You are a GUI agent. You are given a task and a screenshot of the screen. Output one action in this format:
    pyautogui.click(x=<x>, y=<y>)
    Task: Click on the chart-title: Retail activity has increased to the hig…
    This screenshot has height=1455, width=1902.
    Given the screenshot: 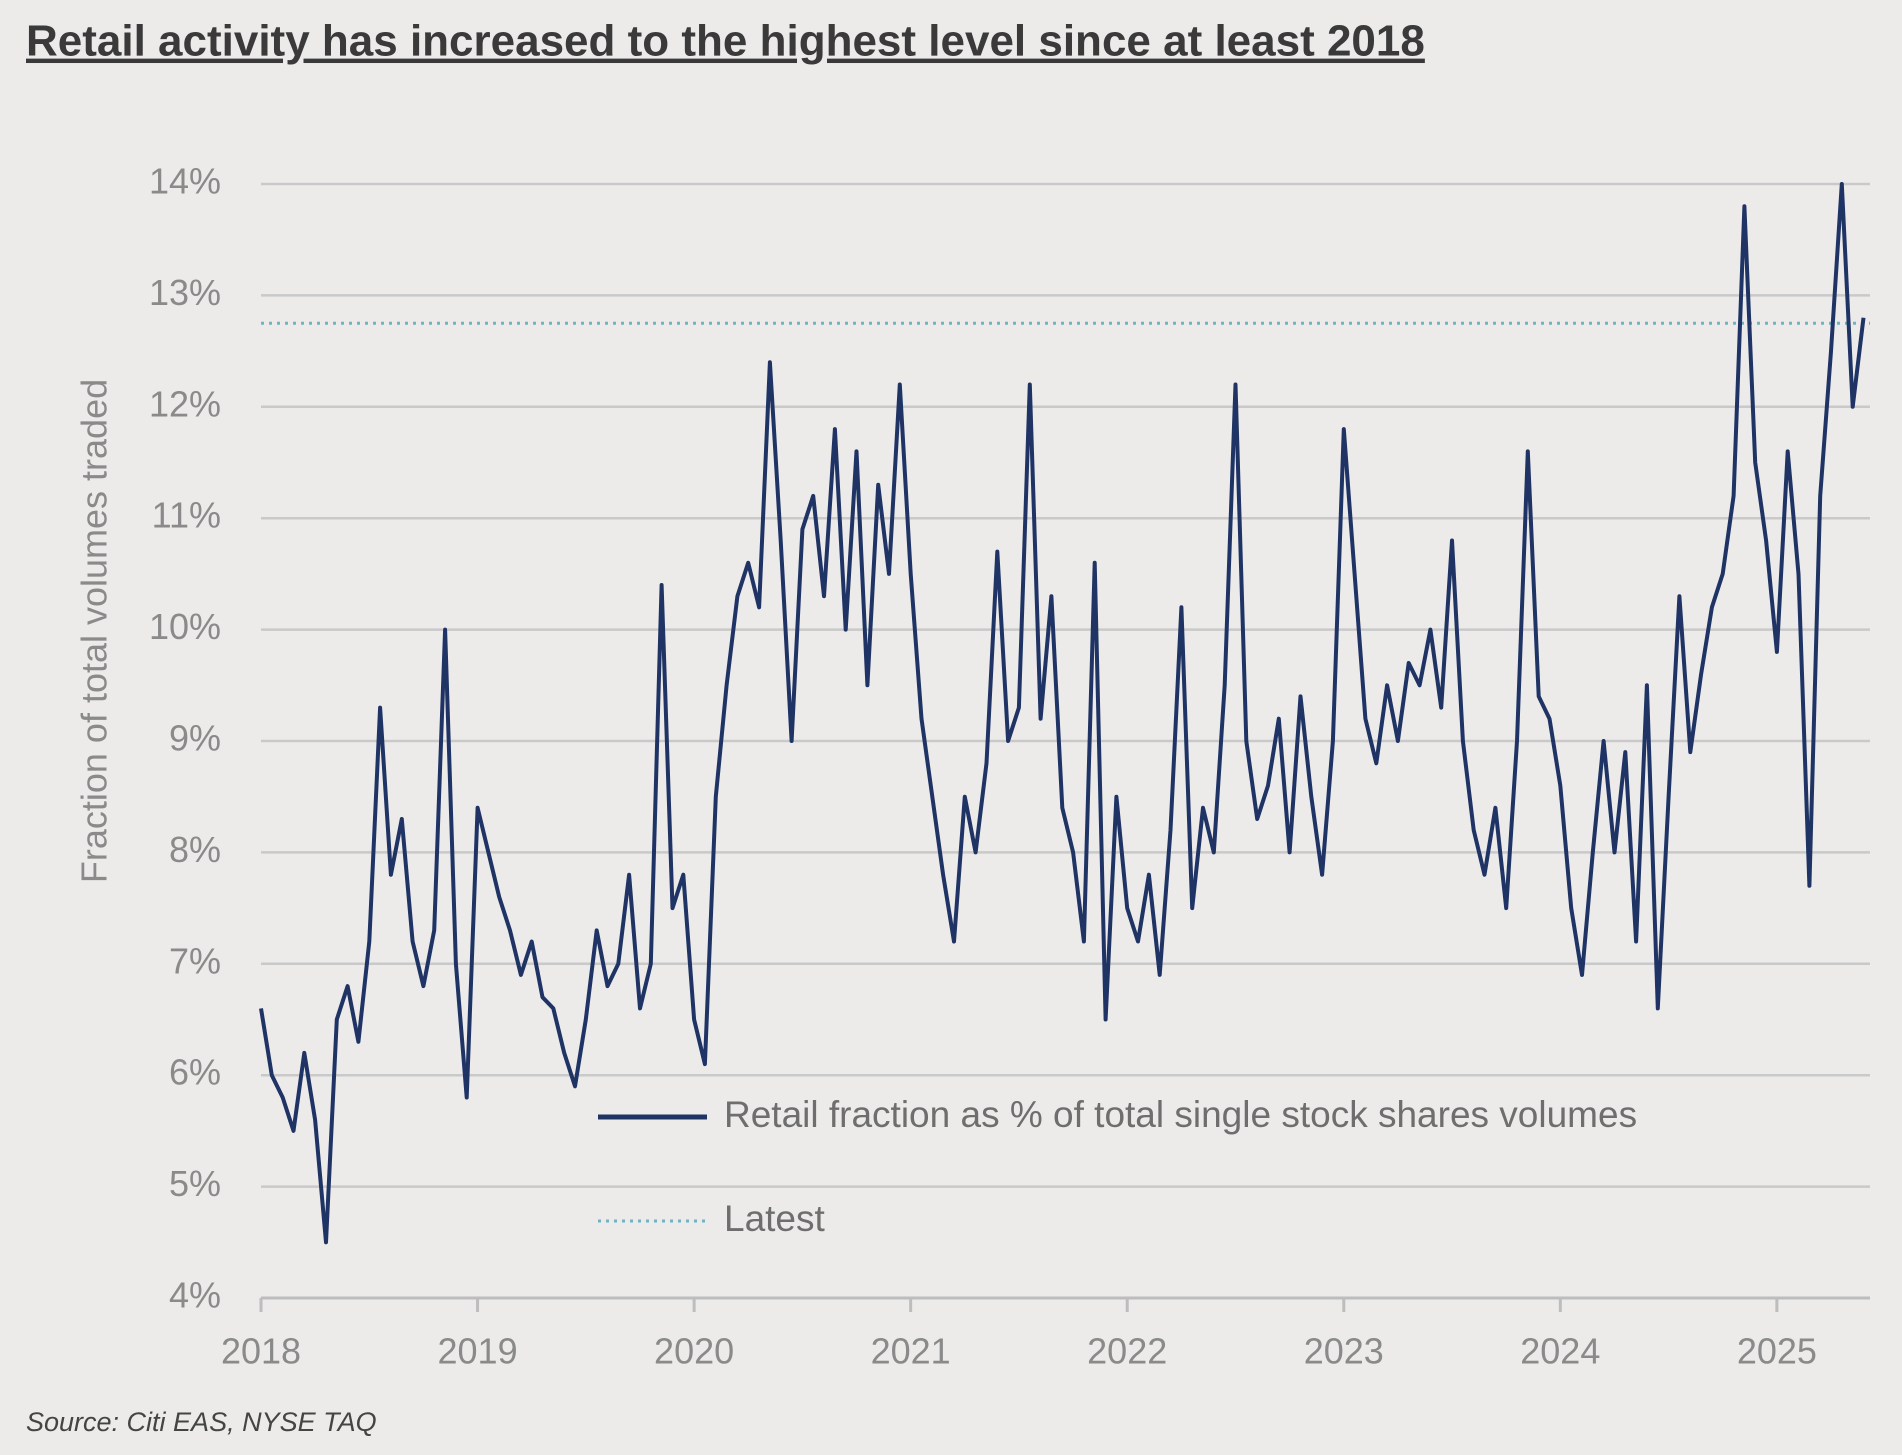 What is the action you would take?
    pyautogui.click(x=725, y=41)
    